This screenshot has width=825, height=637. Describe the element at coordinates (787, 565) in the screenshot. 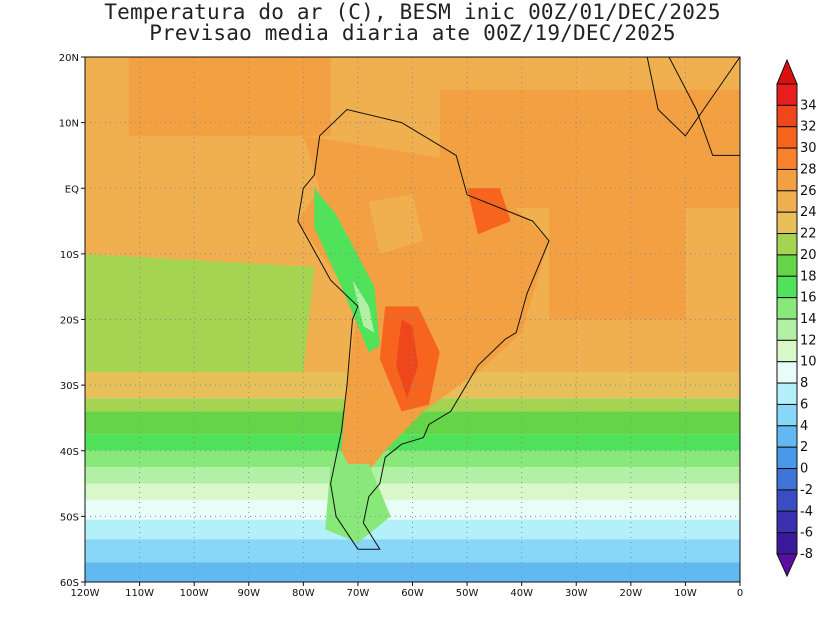

I see `colorbar-bottom-arrow` at that location.